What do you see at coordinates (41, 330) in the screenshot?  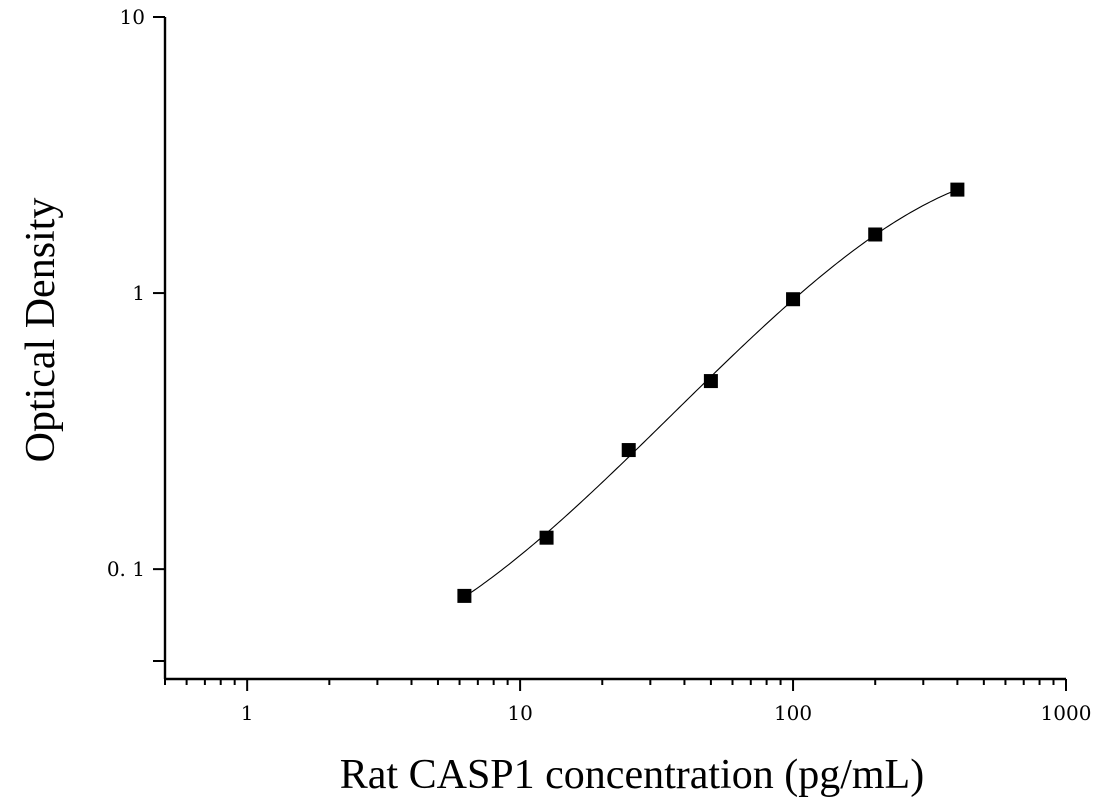 I see `y-axis-title: Optical Density` at bounding box center [41, 330].